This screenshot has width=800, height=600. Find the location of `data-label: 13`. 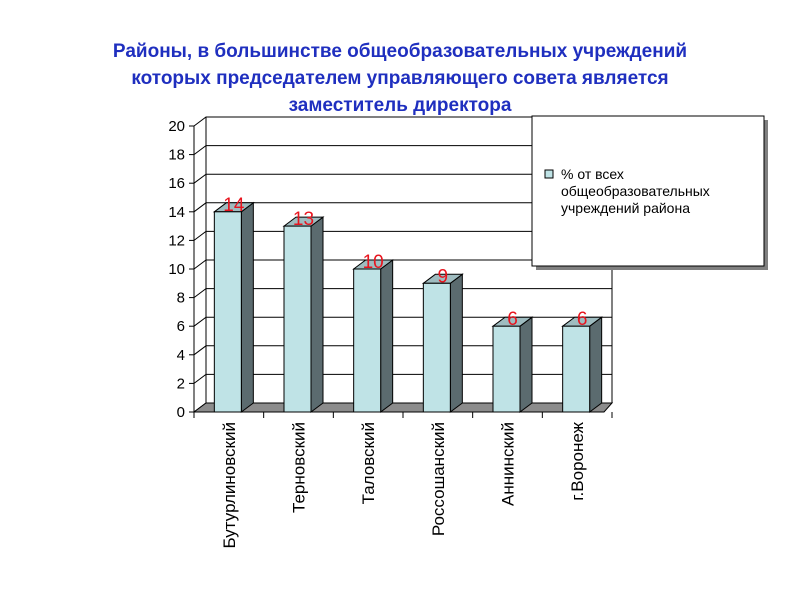

data-label: 13 is located at coordinates (303, 219).